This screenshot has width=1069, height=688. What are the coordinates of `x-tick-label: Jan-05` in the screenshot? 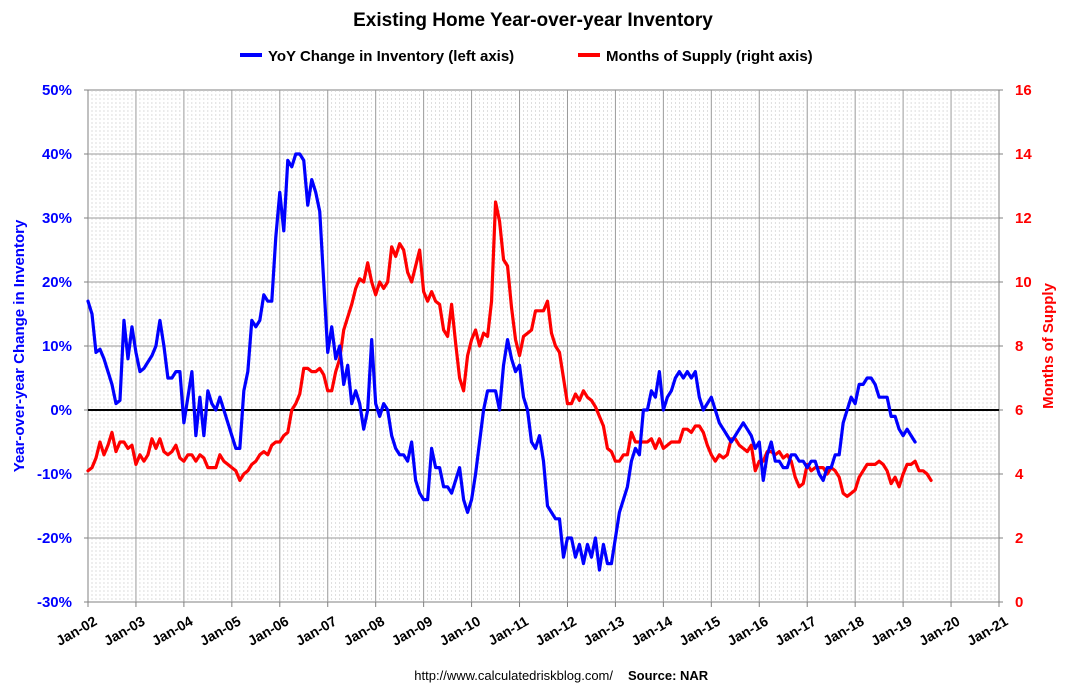 It's located at (220, 631).